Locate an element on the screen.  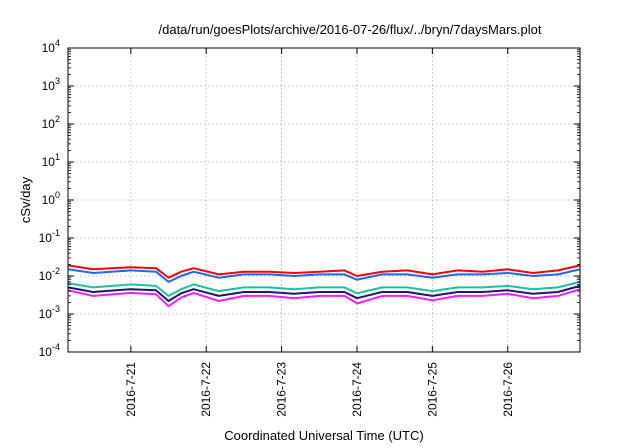
y-tick-label-exponent: -2 is located at coordinates (56, 271).